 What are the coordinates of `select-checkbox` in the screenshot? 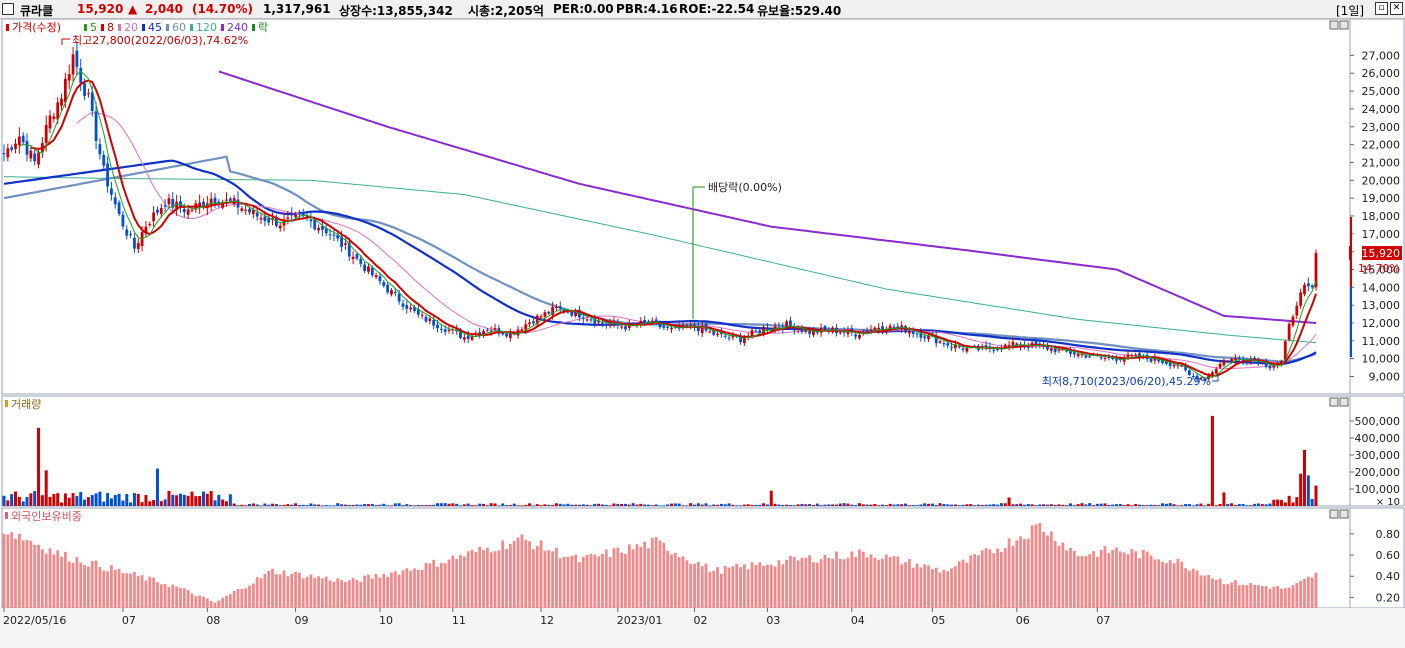 It's located at (8, 9).